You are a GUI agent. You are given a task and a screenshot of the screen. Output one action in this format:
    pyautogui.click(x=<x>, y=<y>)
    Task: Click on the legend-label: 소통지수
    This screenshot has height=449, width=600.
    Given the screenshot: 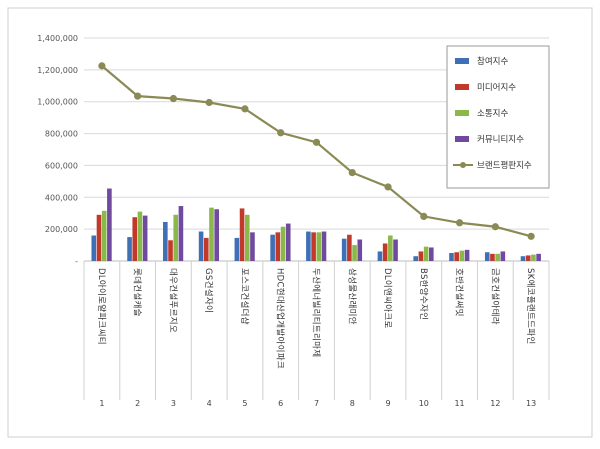 What is the action you would take?
    pyautogui.click(x=492, y=114)
    